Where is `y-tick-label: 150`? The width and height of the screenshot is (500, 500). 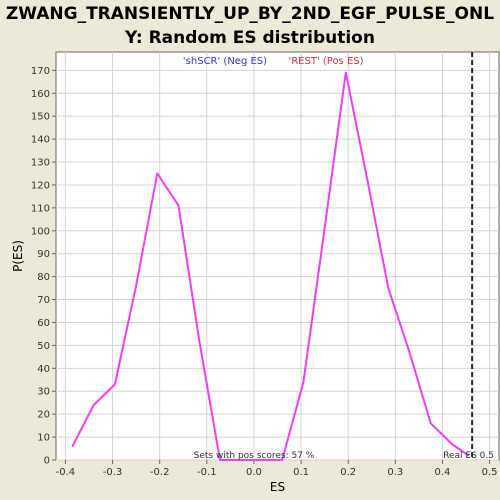 y-tick-label: 150 is located at coordinates (40, 117).